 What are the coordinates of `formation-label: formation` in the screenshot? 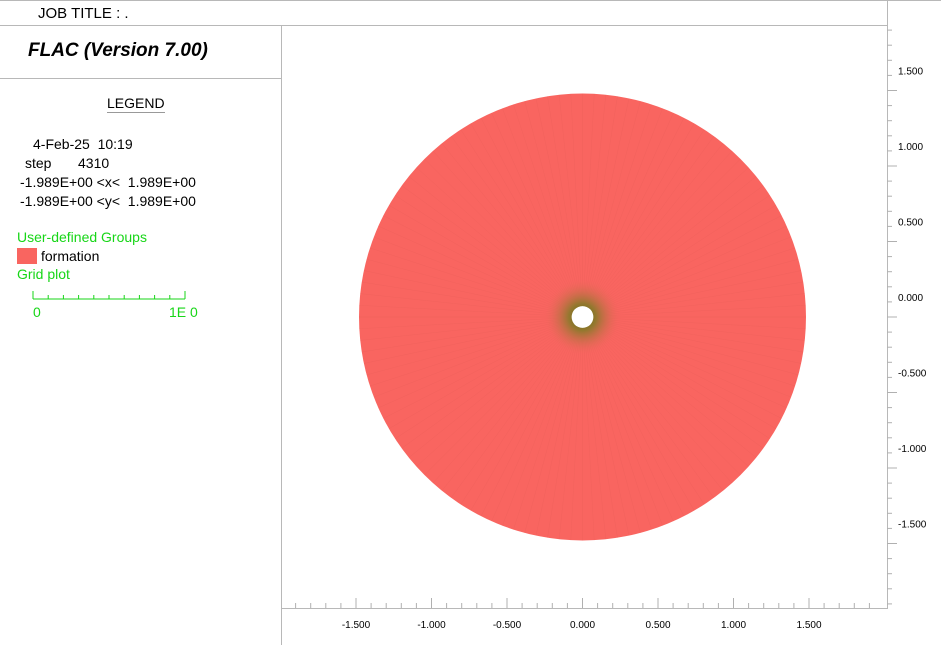 It's located at (70, 256).